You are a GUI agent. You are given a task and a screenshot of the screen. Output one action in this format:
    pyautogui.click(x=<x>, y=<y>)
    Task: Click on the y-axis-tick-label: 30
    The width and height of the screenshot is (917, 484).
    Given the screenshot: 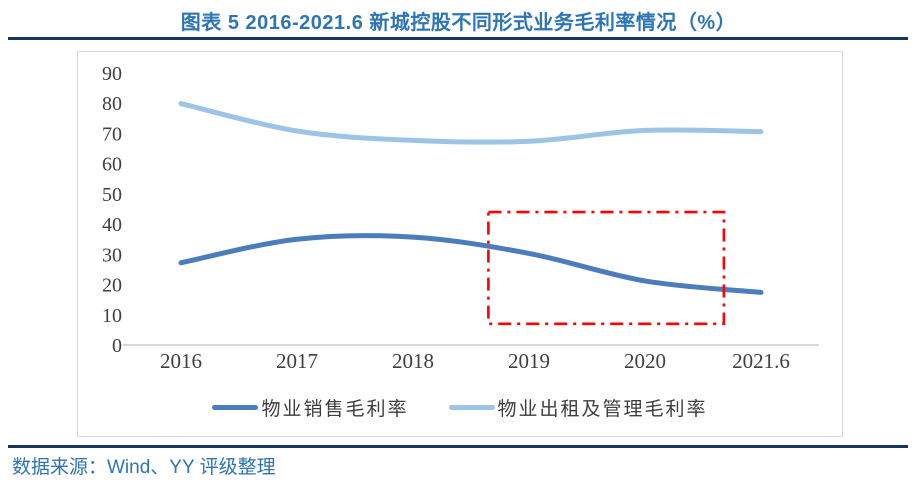 What is the action you would take?
    pyautogui.click(x=112, y=255)
    